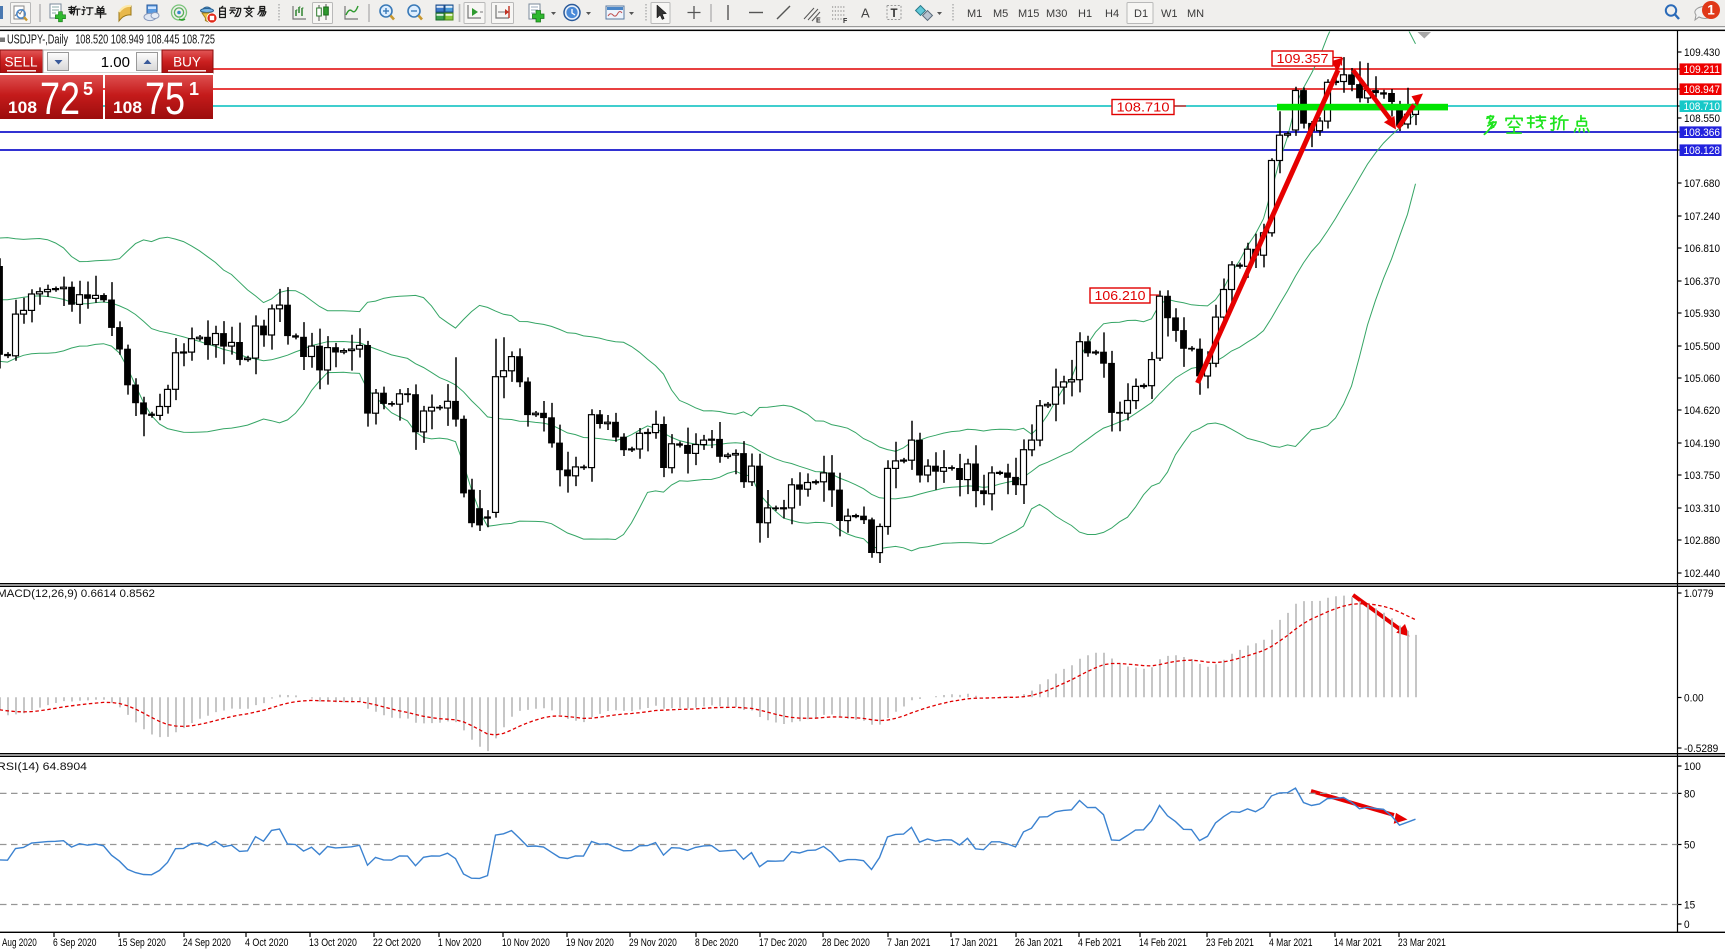 This screenshot has width=1725, height=951. Describe the element at coordinates (165, 98) in the screenshot. I see `svg-text: 75` at that location.